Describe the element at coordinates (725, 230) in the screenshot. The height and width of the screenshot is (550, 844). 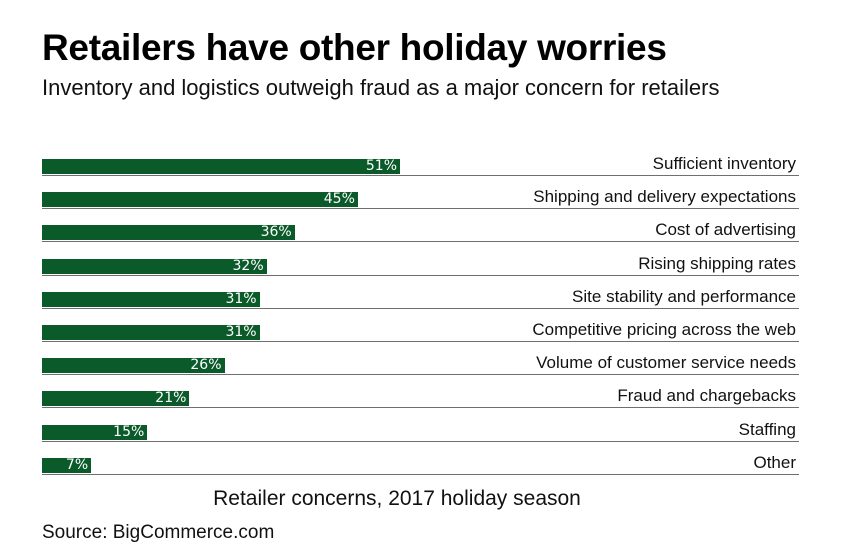
I see `category-label: Cost of advertising` at that location.